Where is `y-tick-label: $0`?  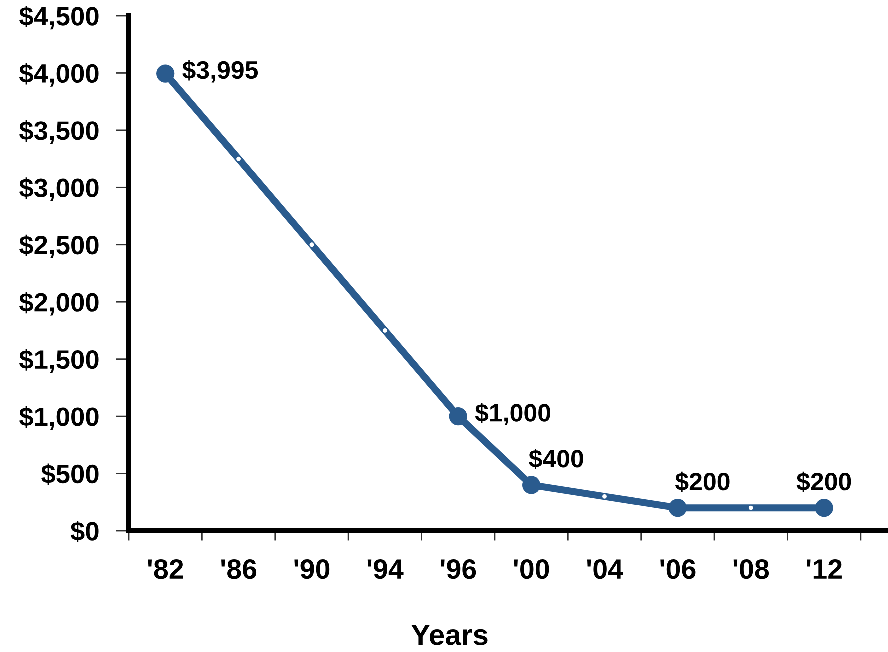 y-tick-label: $0 is located at coordinates (84, 531).